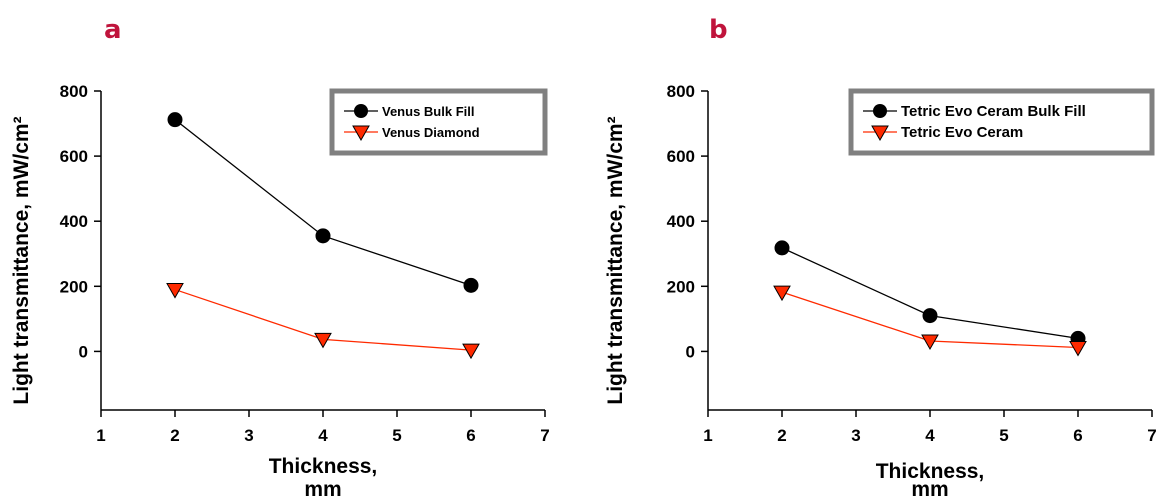 This screenshot has width=1161, height=501. I want to click on legend-label: Tetric Evo Ceram, so click(962, 132).